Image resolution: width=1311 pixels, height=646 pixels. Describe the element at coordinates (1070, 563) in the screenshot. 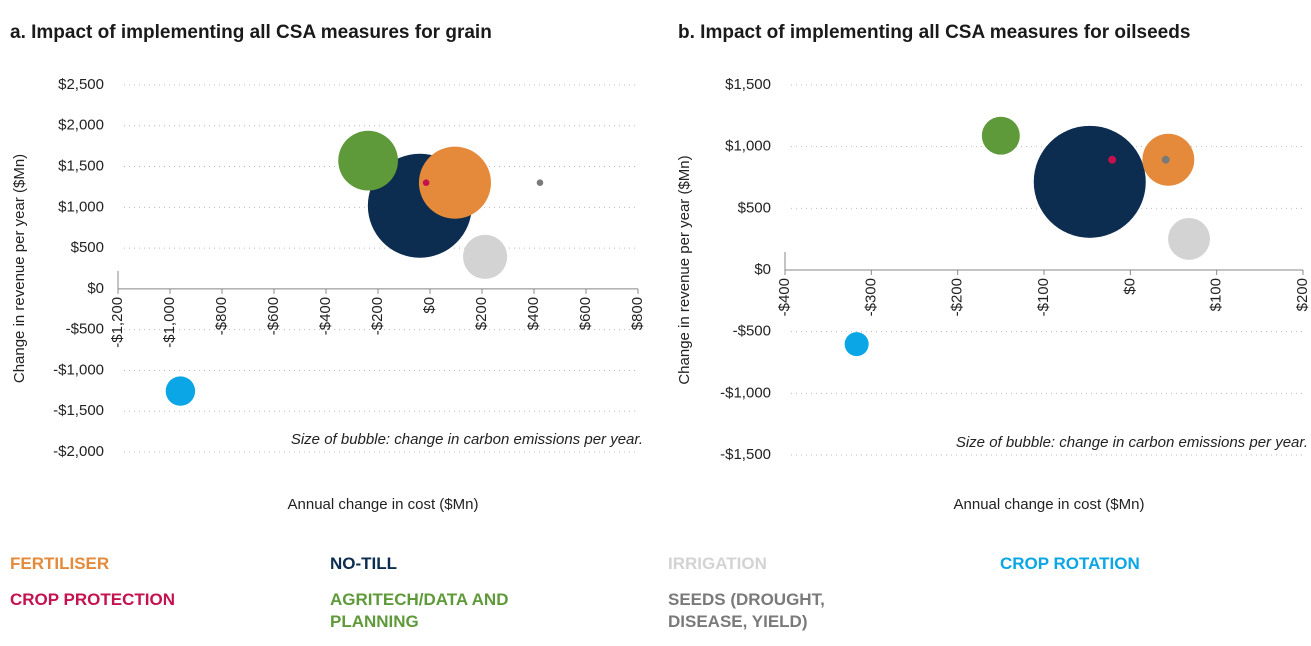

I see `legend-entry: CROP ROTATION` at that location.